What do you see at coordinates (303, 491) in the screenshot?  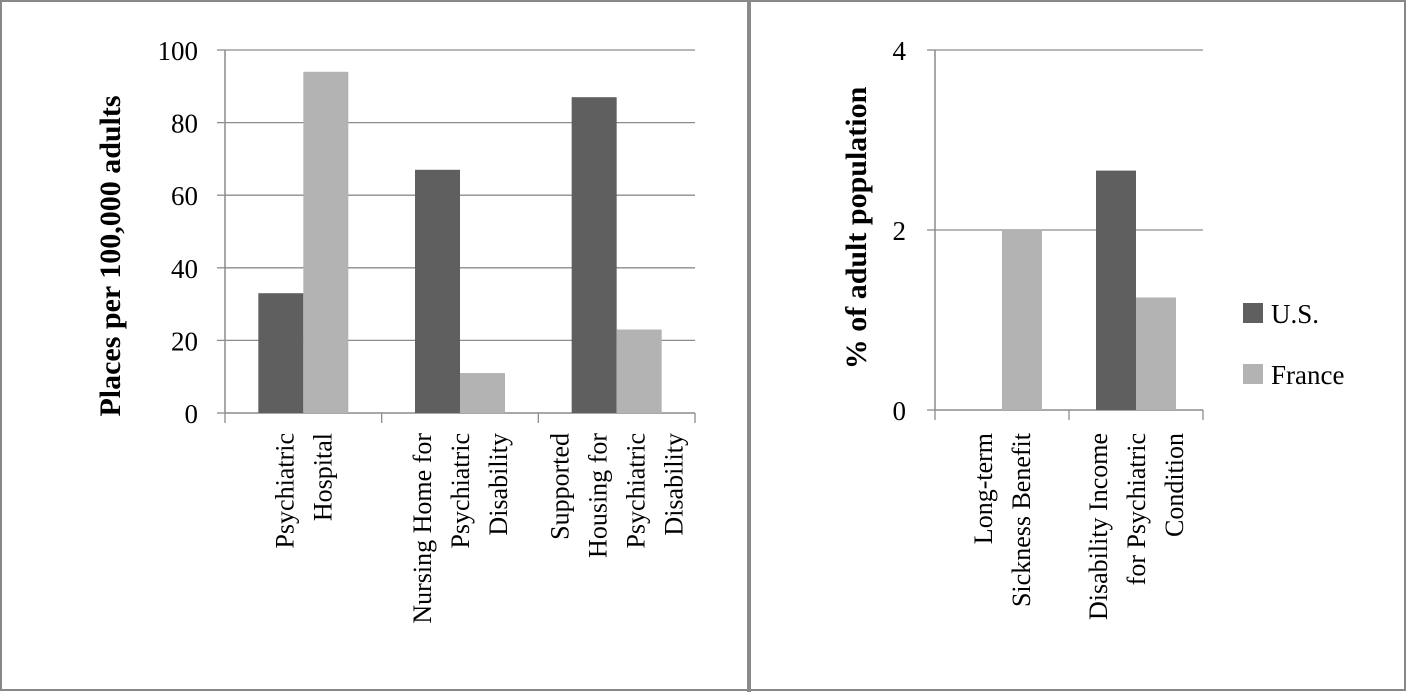 I see `x-category-label: Psychiatric Hospital` at bounding box center [303, 491].